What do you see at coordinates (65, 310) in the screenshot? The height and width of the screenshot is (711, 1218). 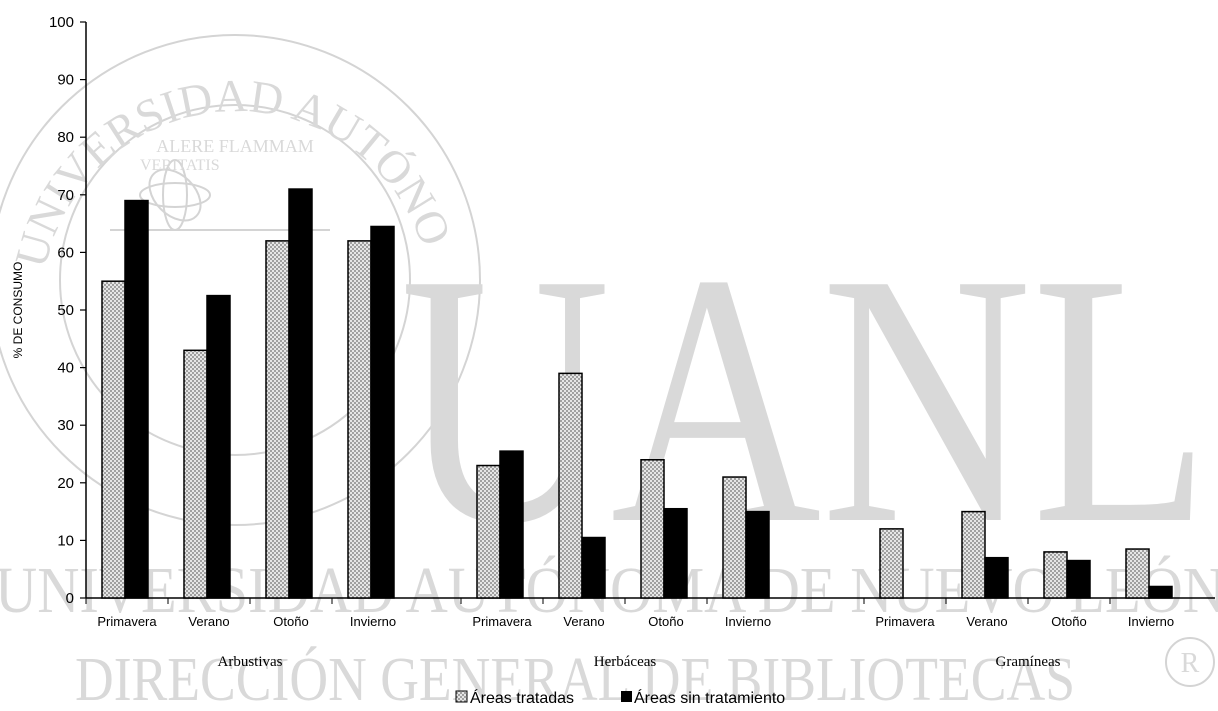 I see `y-tick-label: 50` at bounding box center [65, 310].